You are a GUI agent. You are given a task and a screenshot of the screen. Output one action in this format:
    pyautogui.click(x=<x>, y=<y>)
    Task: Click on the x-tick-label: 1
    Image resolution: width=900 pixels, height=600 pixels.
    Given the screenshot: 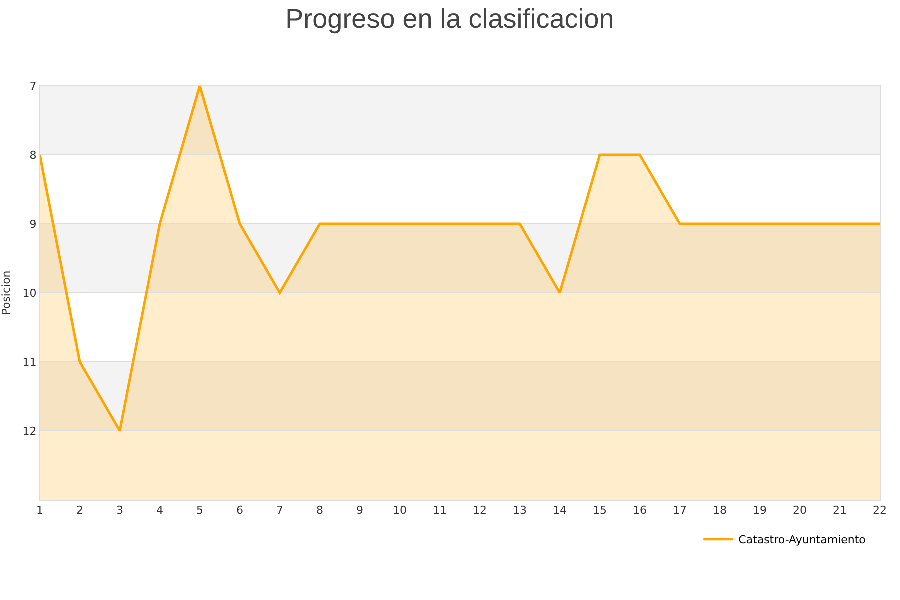 What is the action you would take?
    pyautogui.click(x=40, y=511)
    